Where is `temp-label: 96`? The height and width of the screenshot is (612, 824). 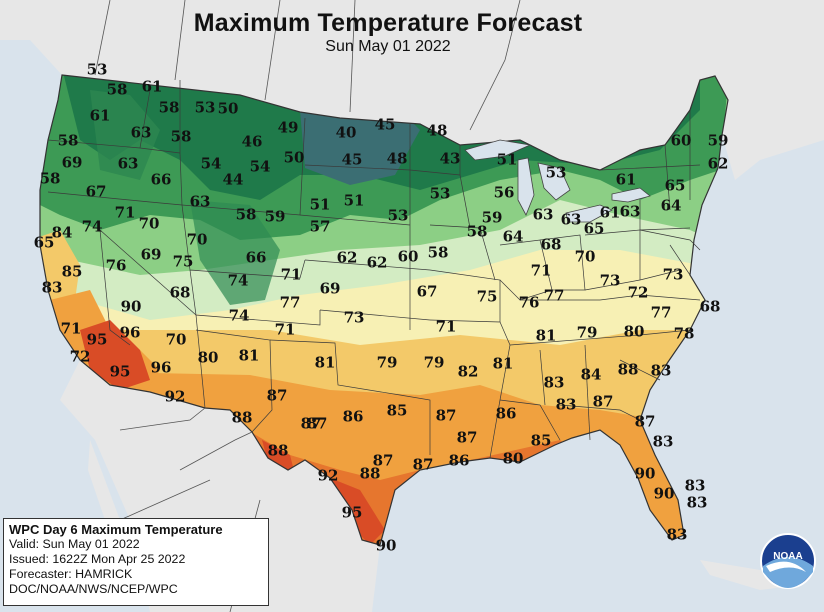
temp-label: 96 is located at coordinates (161, 367).